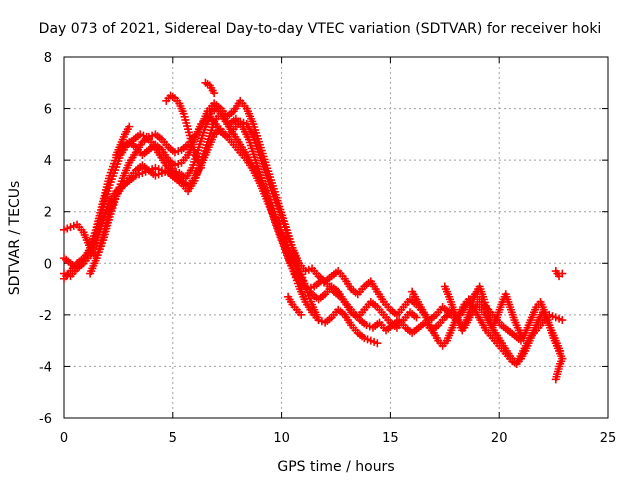 Image resolution: width=640 pixels, height=480 pixels. What do you see at coordinates (173, 438) in the screenshot?
I see `x-tick-label: 5` at bounding box center [173, 438].